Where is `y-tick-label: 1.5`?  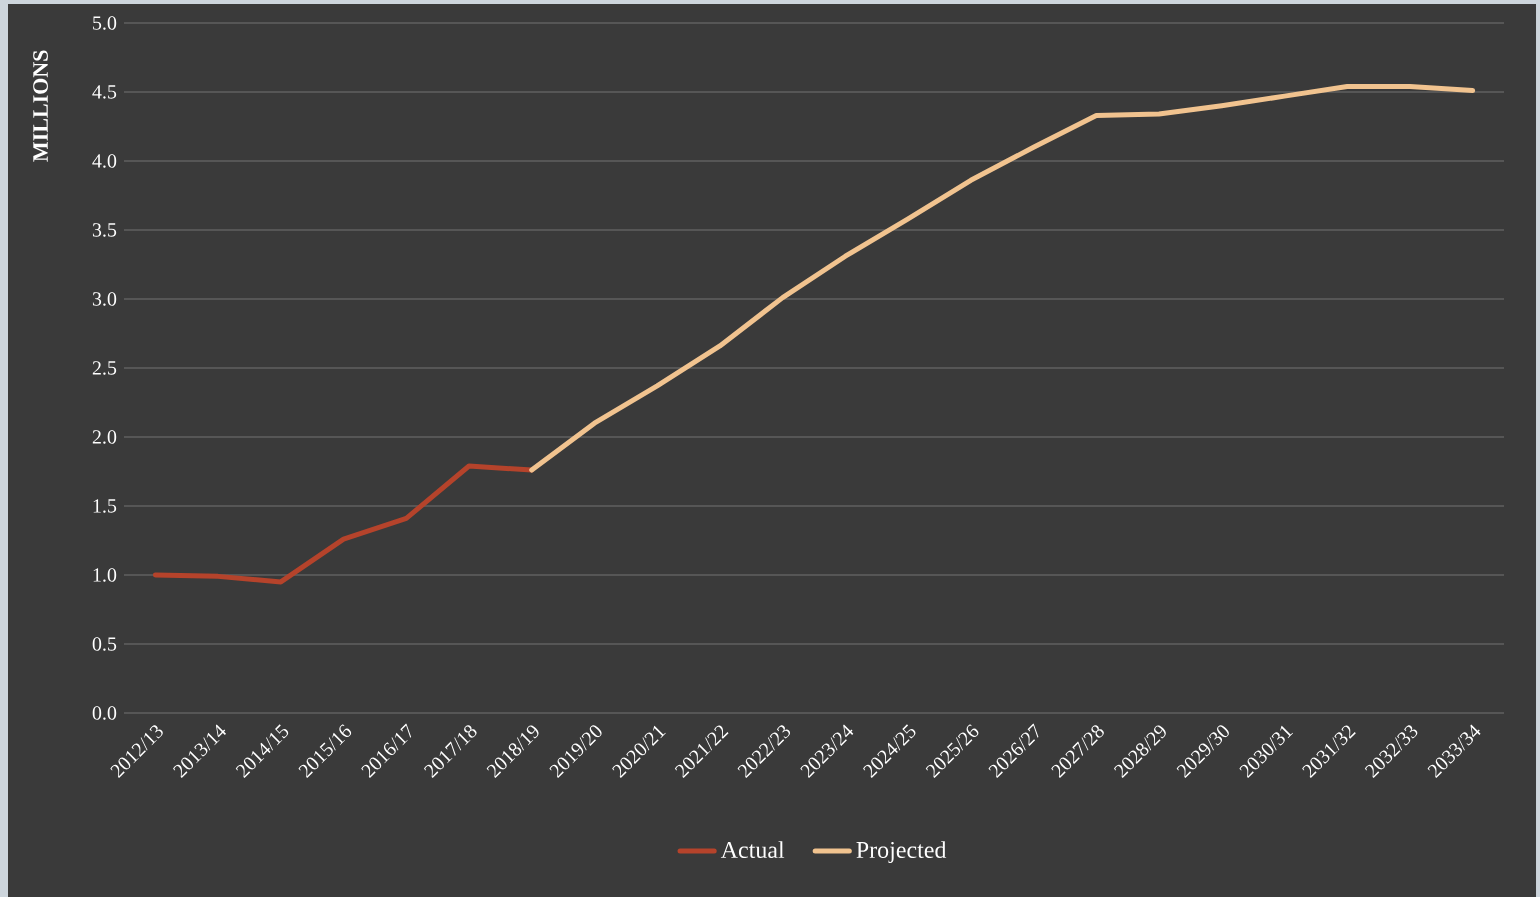 y-tick-label: 1.5 is located at coordinates (105, 506).